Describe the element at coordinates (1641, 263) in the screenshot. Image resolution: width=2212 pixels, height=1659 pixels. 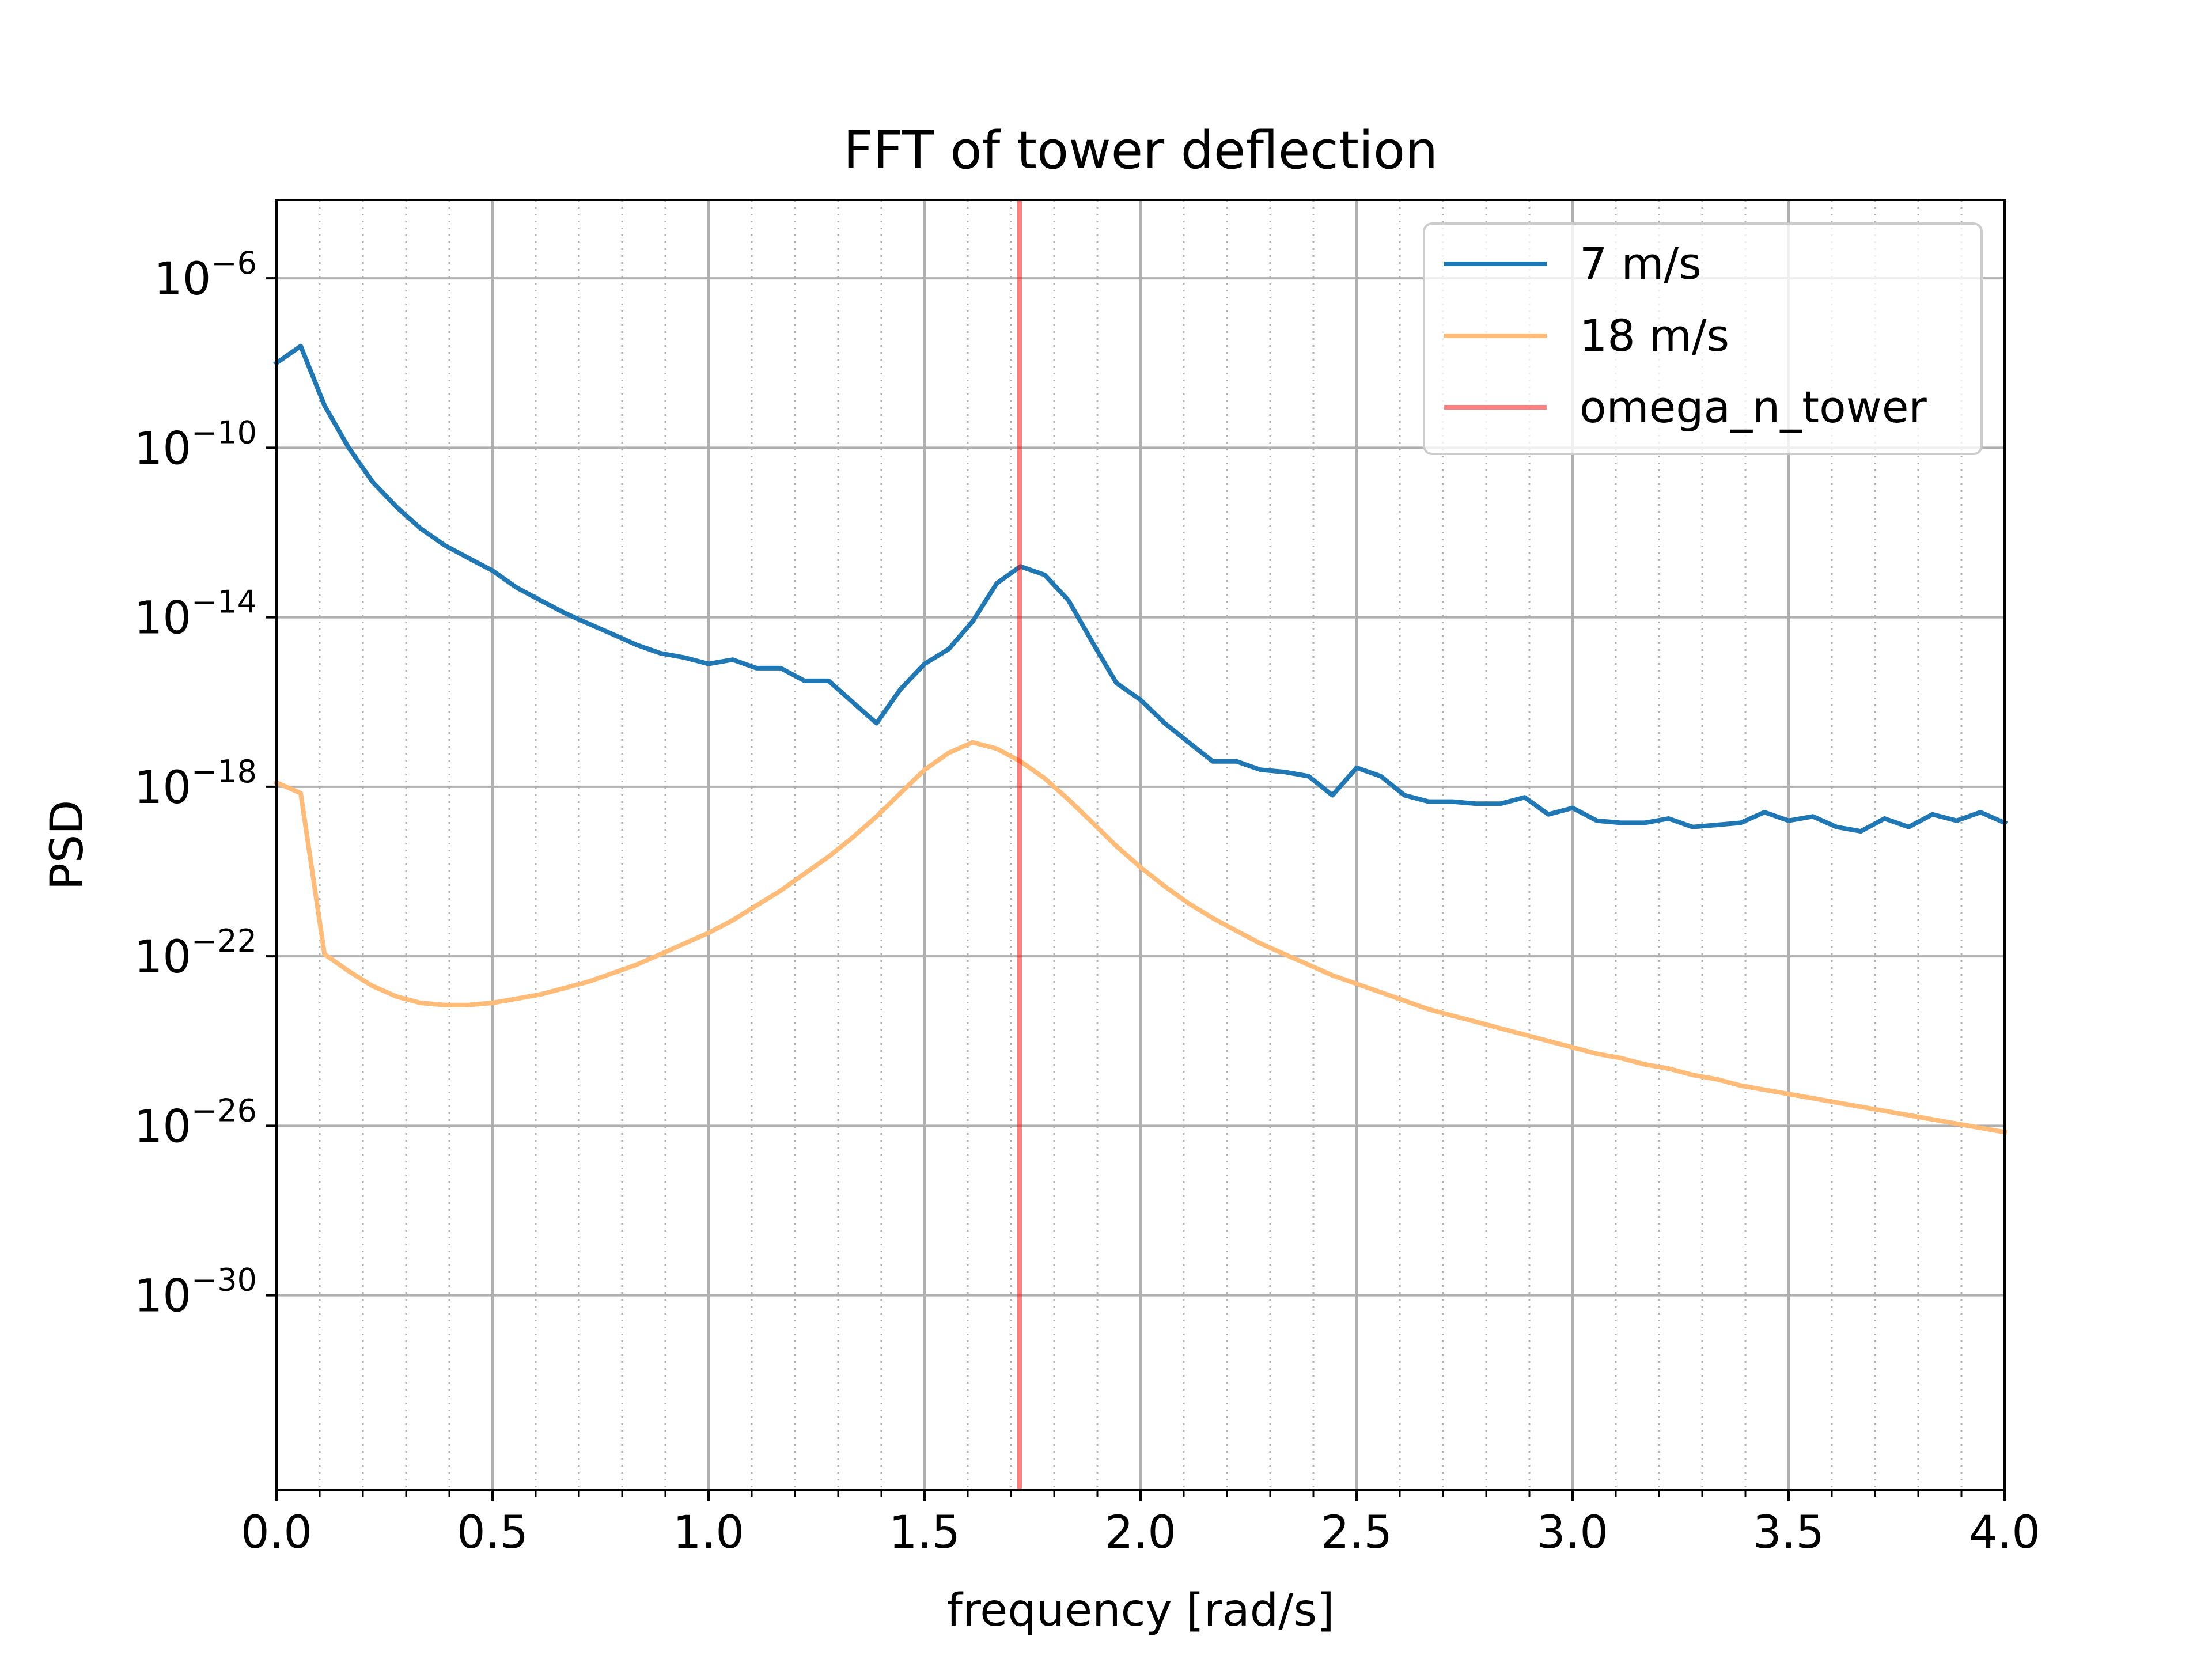
I see `legend-label-7ms: 7 m/s` at that location.